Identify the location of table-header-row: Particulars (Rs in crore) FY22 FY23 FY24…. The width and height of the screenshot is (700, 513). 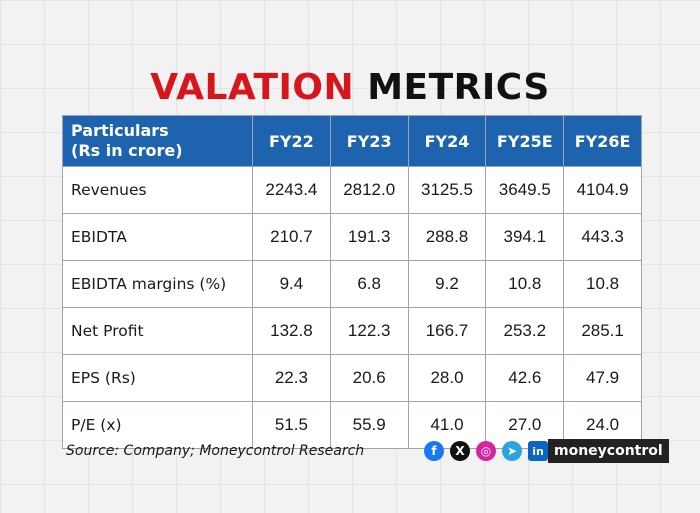
(352, 141).